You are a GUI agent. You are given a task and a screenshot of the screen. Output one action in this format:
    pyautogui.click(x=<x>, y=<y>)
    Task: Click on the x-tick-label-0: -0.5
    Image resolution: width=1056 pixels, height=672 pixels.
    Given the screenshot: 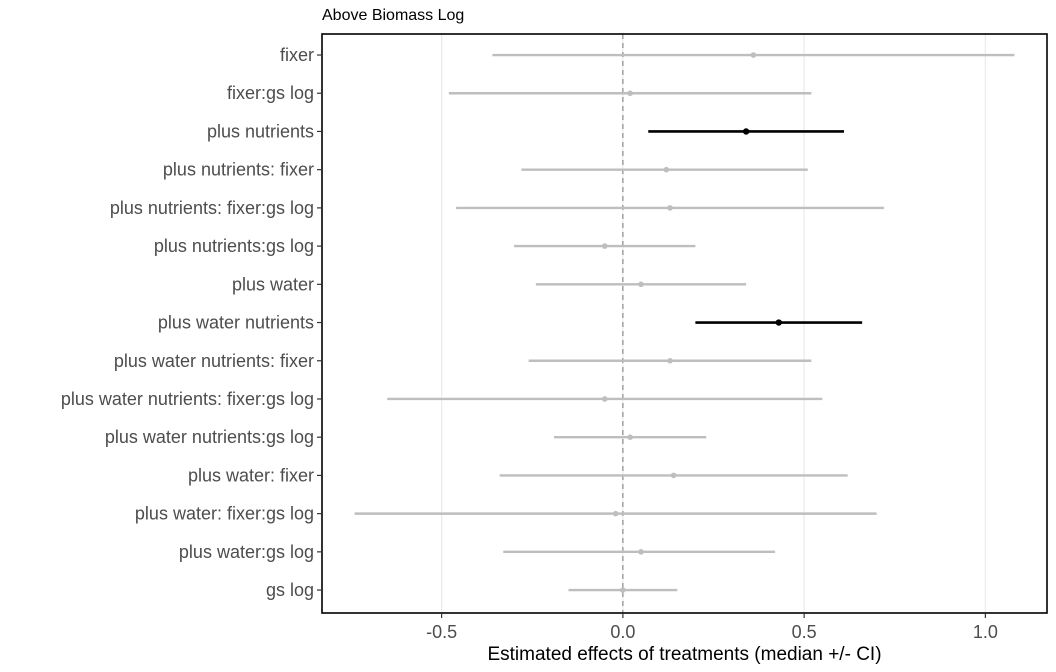 What is the action you would take?
    pyautogui.click(x=441, y=632)
    